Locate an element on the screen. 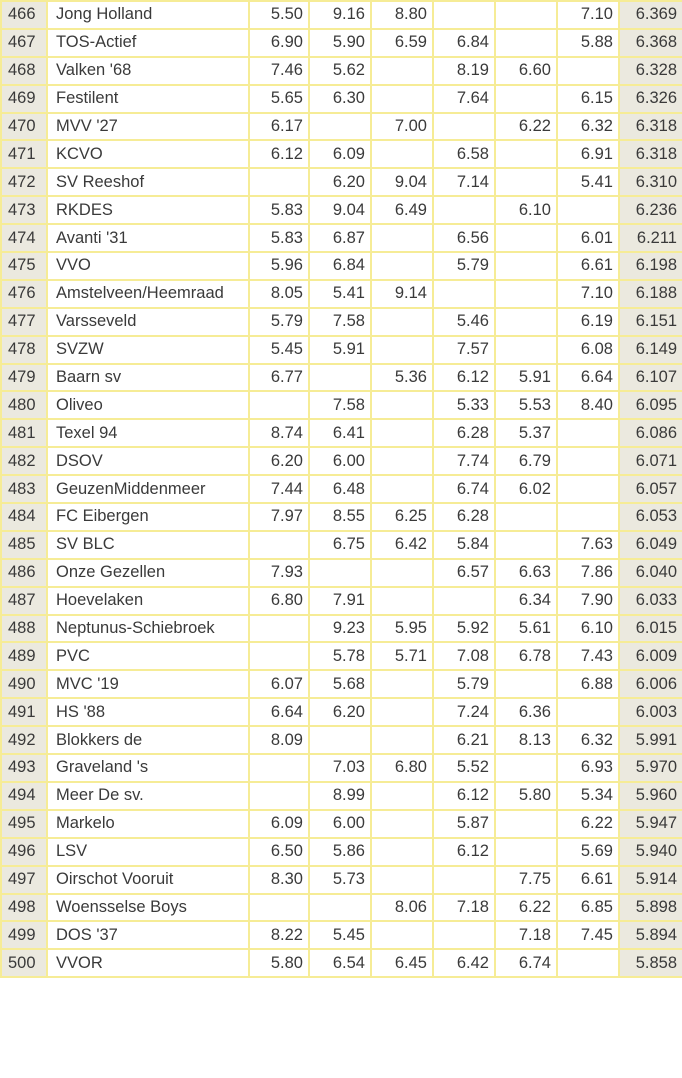 The width and height of the screenshot is (682, 1078). final-score: 5.970 is located at coordinates (650, 768).